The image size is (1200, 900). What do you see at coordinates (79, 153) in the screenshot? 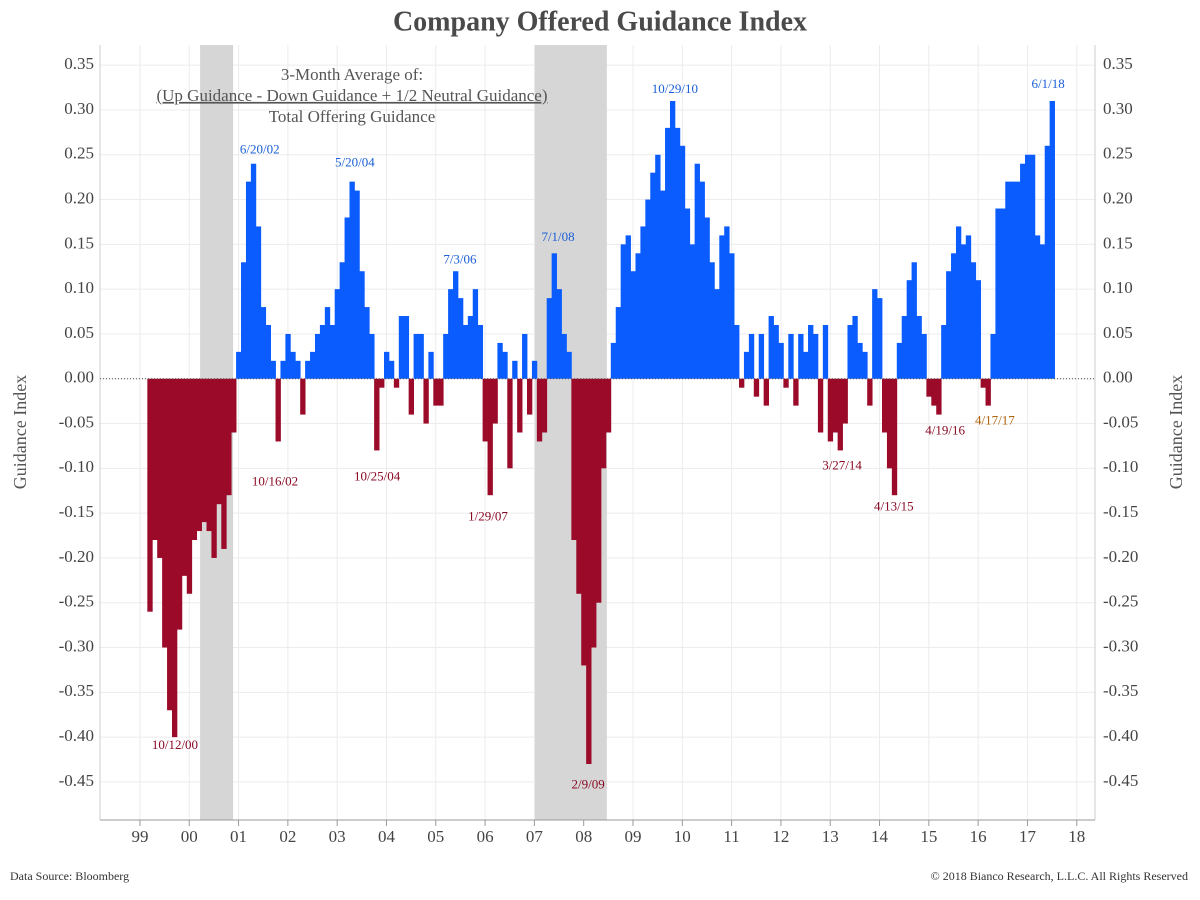
I see `y-tick-label: 0.25` at bounding box center [79, 153].